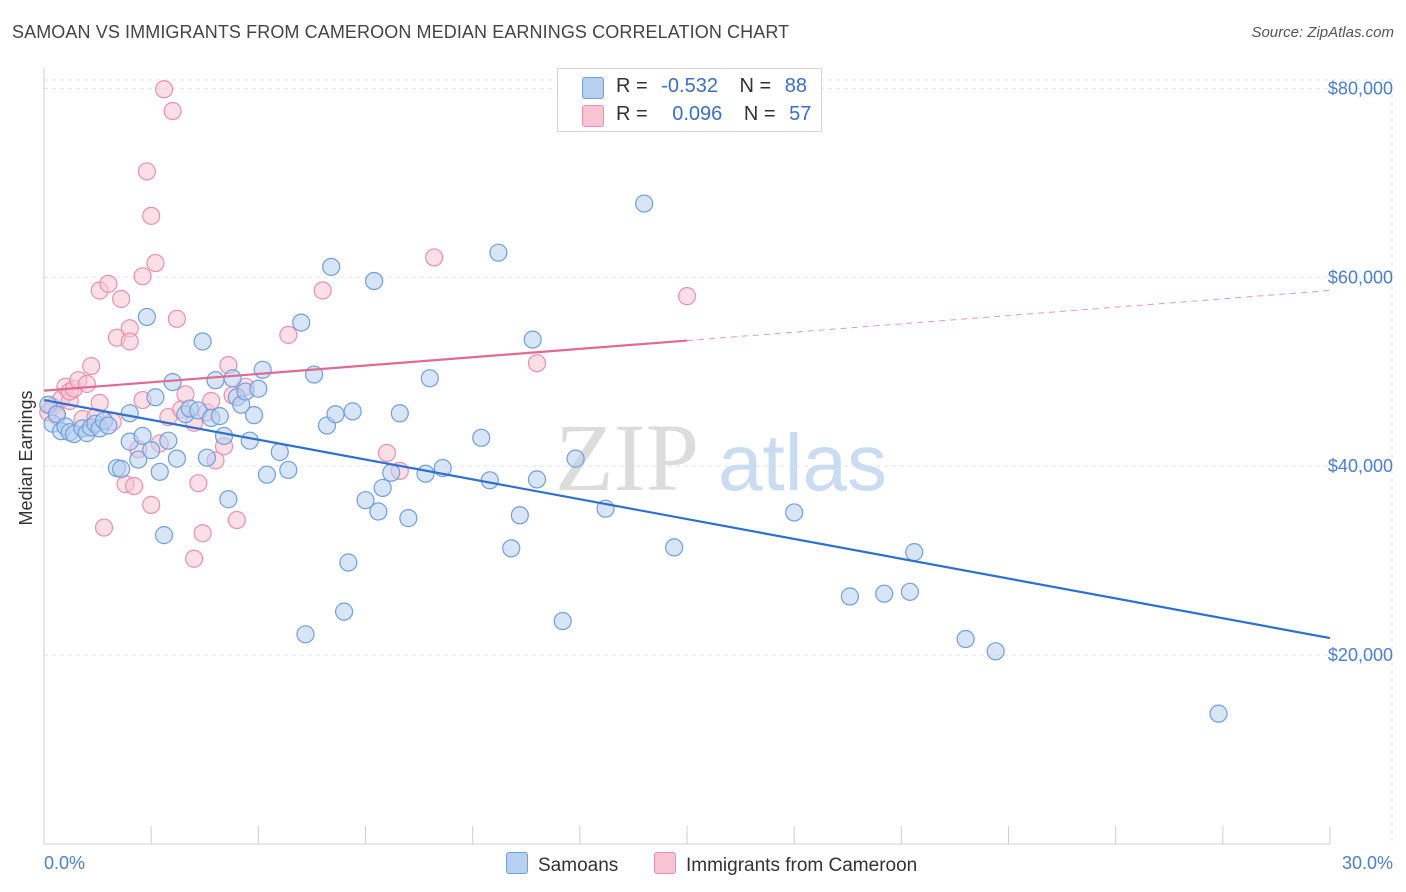  Describe the element at coordinates (665, 863) in the screenshot. I see `bottom-legend-swatch-pink` at that location.